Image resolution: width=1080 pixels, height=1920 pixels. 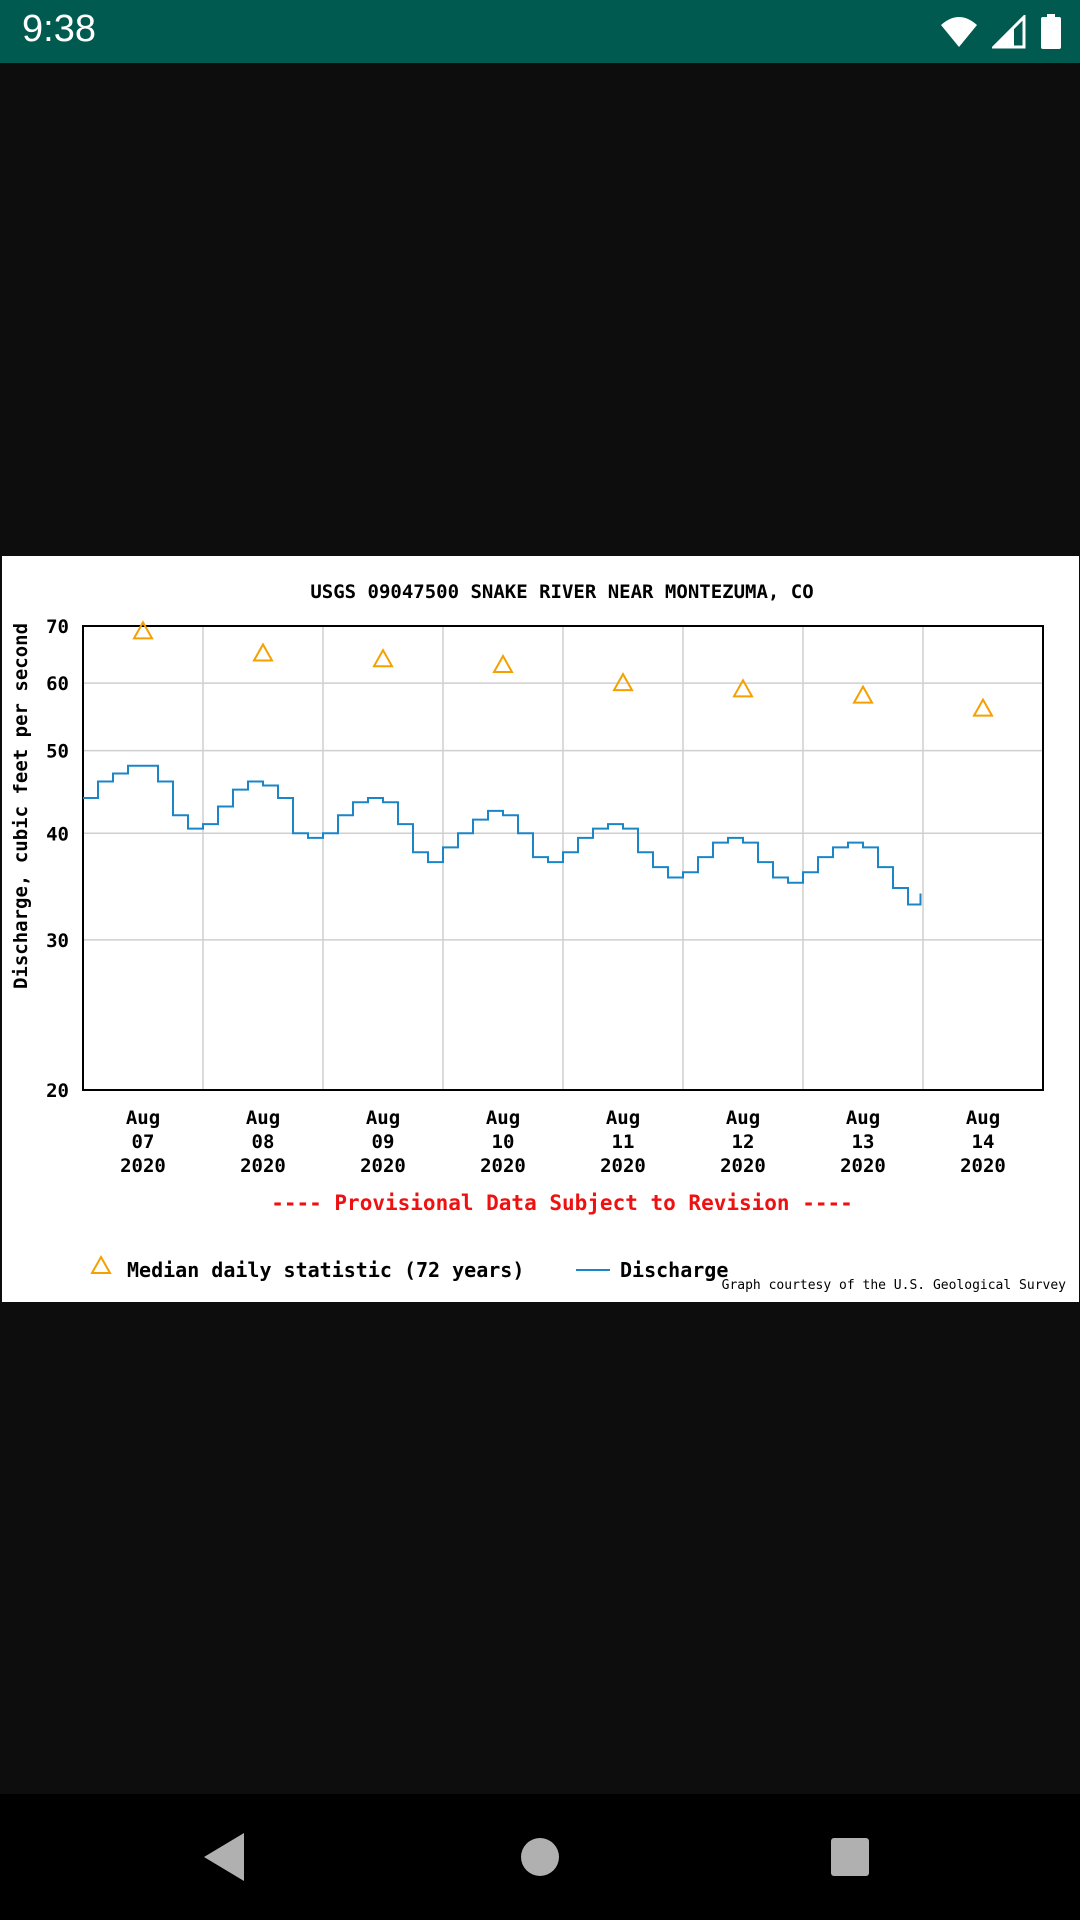 What do you see at coordinates (57, 941) in the screenshot?
I see `y-tick-label: 30` at bounding box center [57, 941].